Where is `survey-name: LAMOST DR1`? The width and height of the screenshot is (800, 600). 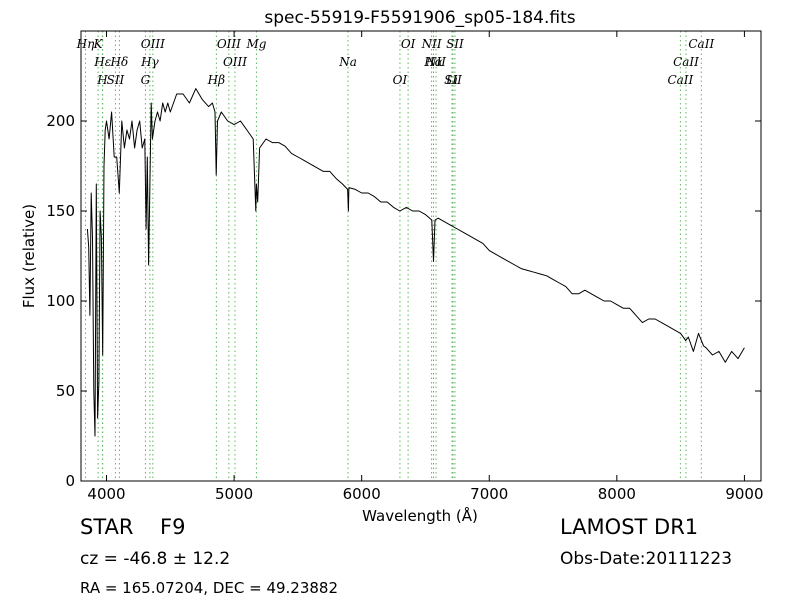
survey-name: LAMOST DR1 is located at coordinates (629, 527).